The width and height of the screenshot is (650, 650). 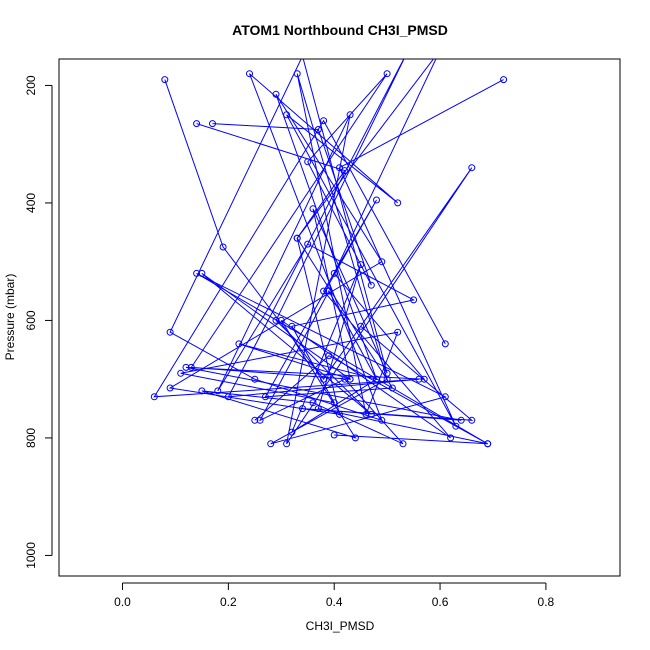 I want to click on y-tick-label: 800, so click(x=31, y=438).